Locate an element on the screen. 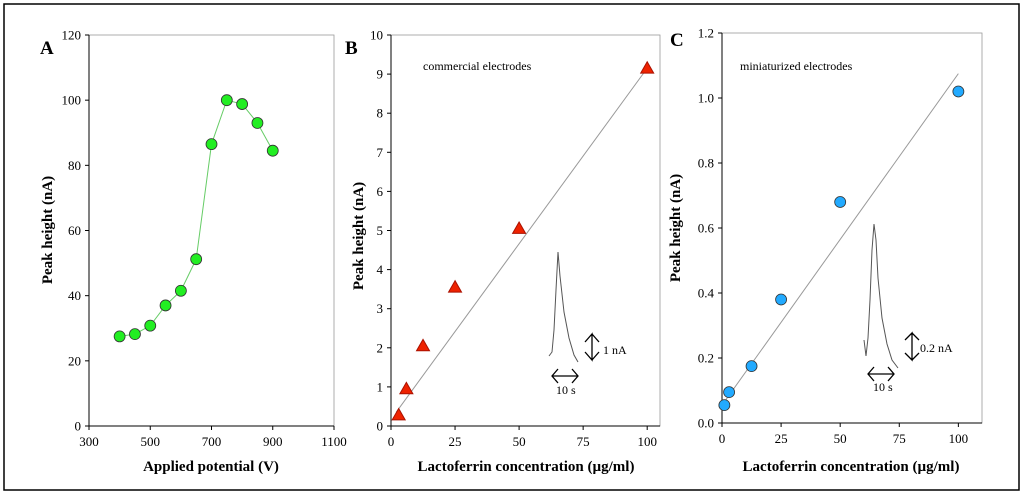 Image resolution: width=1024 pixels, height=496 pixels. panel-c-x-axis-label: Lactoferrin concentration (µg/ml) is located at coordinates (851, 467).